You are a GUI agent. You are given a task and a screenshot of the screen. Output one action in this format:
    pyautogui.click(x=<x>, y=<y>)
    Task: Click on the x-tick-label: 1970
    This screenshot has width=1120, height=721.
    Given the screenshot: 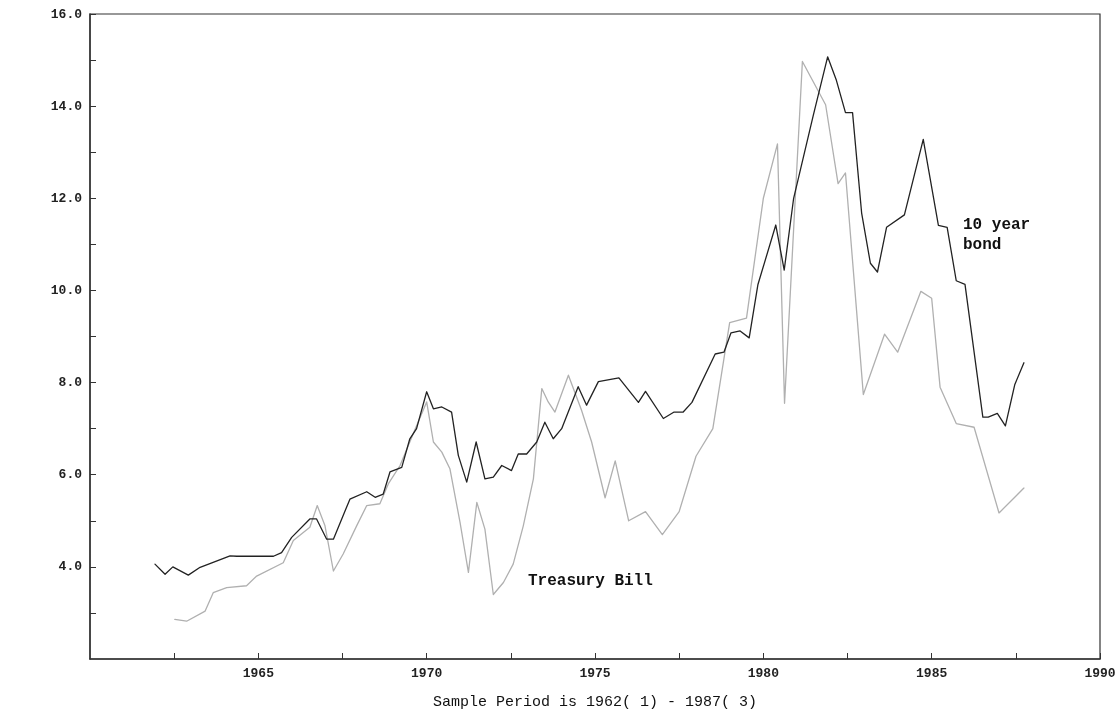 What is the action you would take?
    pyautogui.click(x=427, y=673)
    